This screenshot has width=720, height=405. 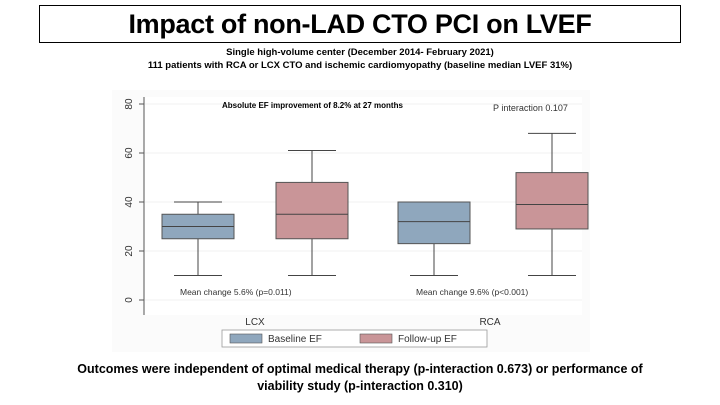 I want to click on slide-title: Impact of non-LAD CTO PCI on LVEF, so click(x=360, y=23).